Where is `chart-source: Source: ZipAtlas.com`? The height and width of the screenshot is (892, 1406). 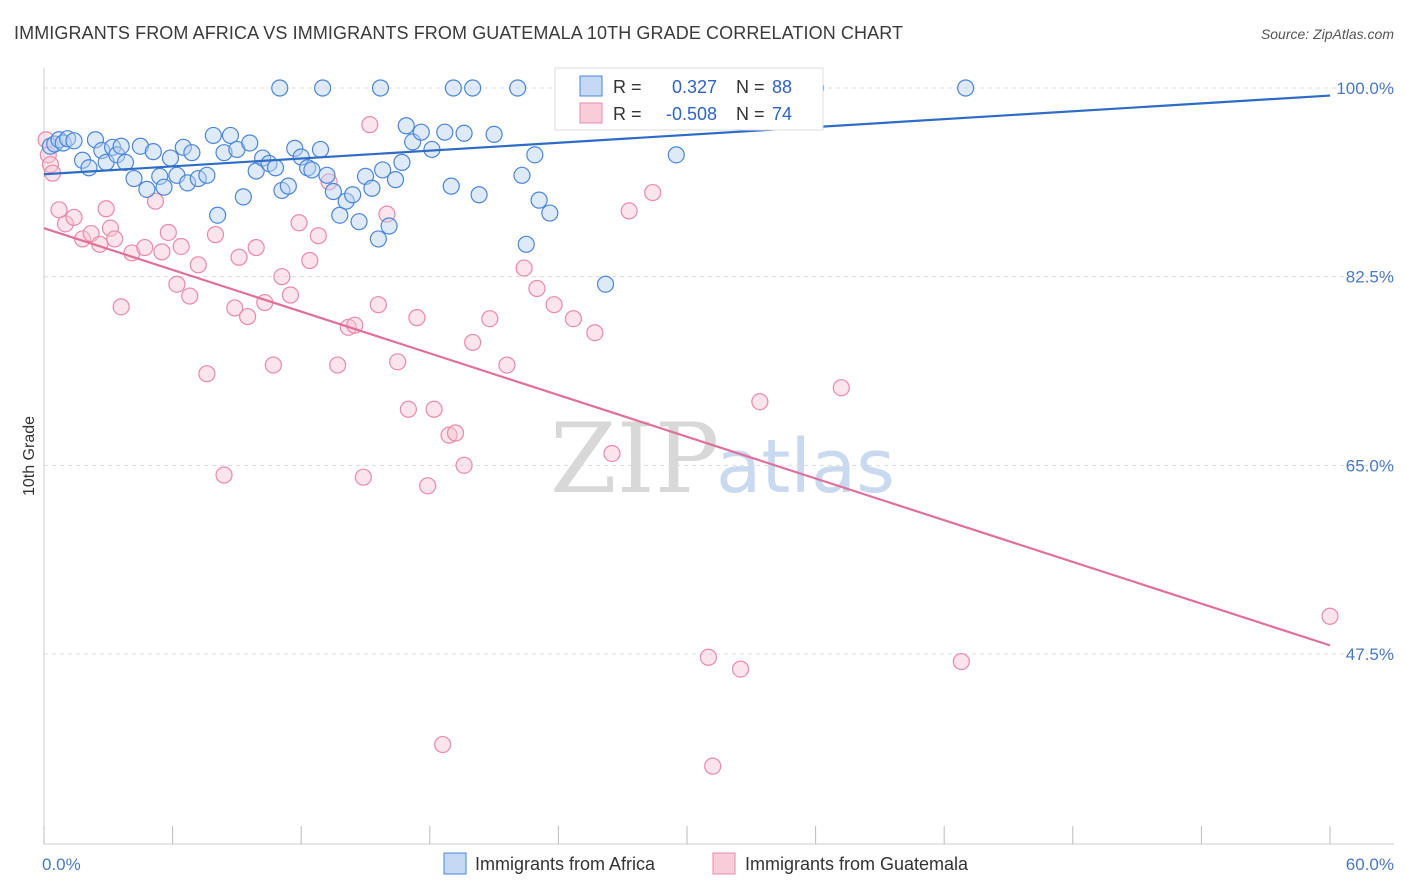 chart-source: Source: ZipAtlas.com is located at coordinates (1327, 34).